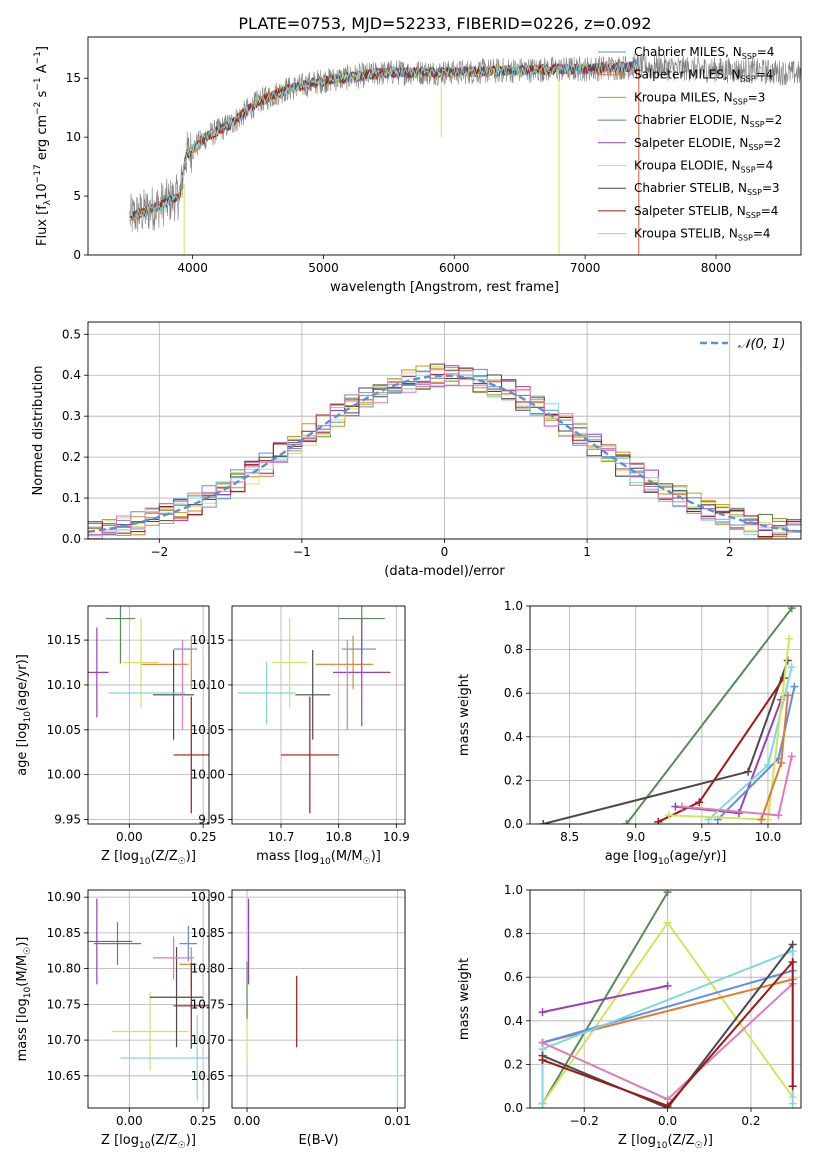 The width and height of the screenshot is (819, 1170). I want to click on y-tick-label: 10.85, so click(64, 933).